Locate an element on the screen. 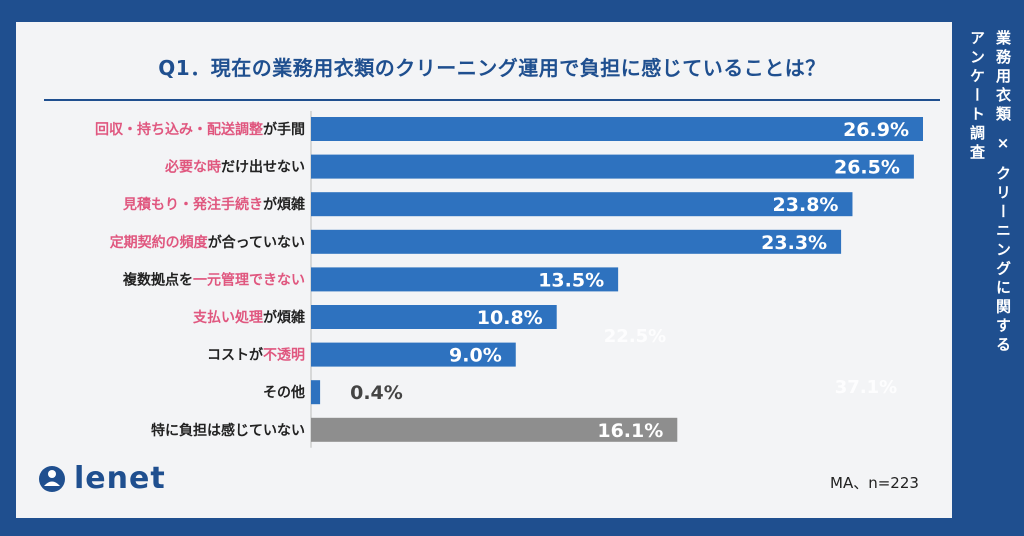 The height and width of the screenshot is (536, 1024). value-label: 0.4% is located at coordinates (376, 393).